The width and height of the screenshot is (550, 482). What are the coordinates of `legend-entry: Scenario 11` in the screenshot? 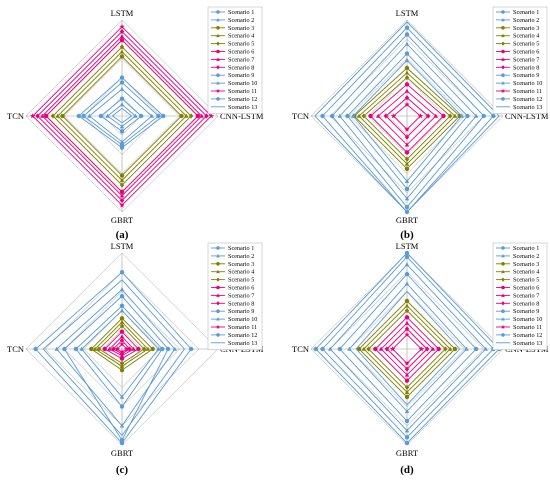 It's located at (527, 327).